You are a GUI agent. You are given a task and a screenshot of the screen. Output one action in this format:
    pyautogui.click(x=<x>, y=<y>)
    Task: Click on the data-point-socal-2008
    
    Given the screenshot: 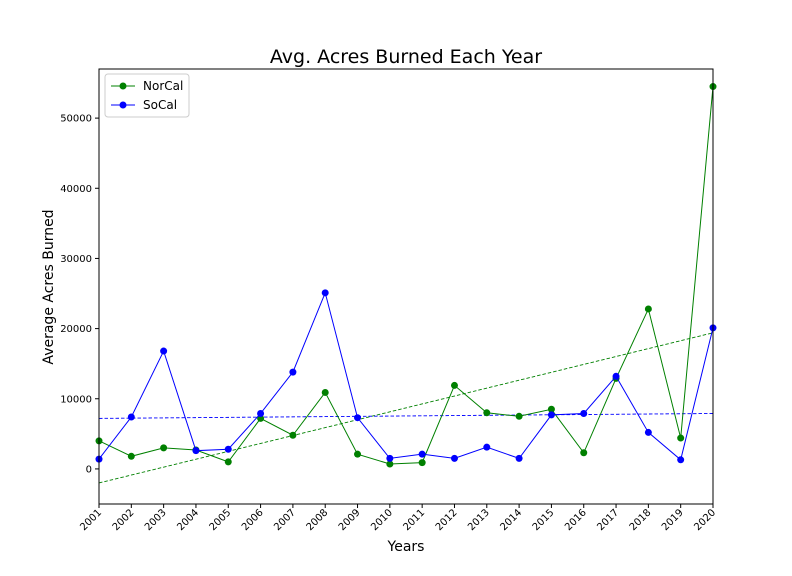 What is the action you would take?
    pyautogui.click(x=325, y=293)
    